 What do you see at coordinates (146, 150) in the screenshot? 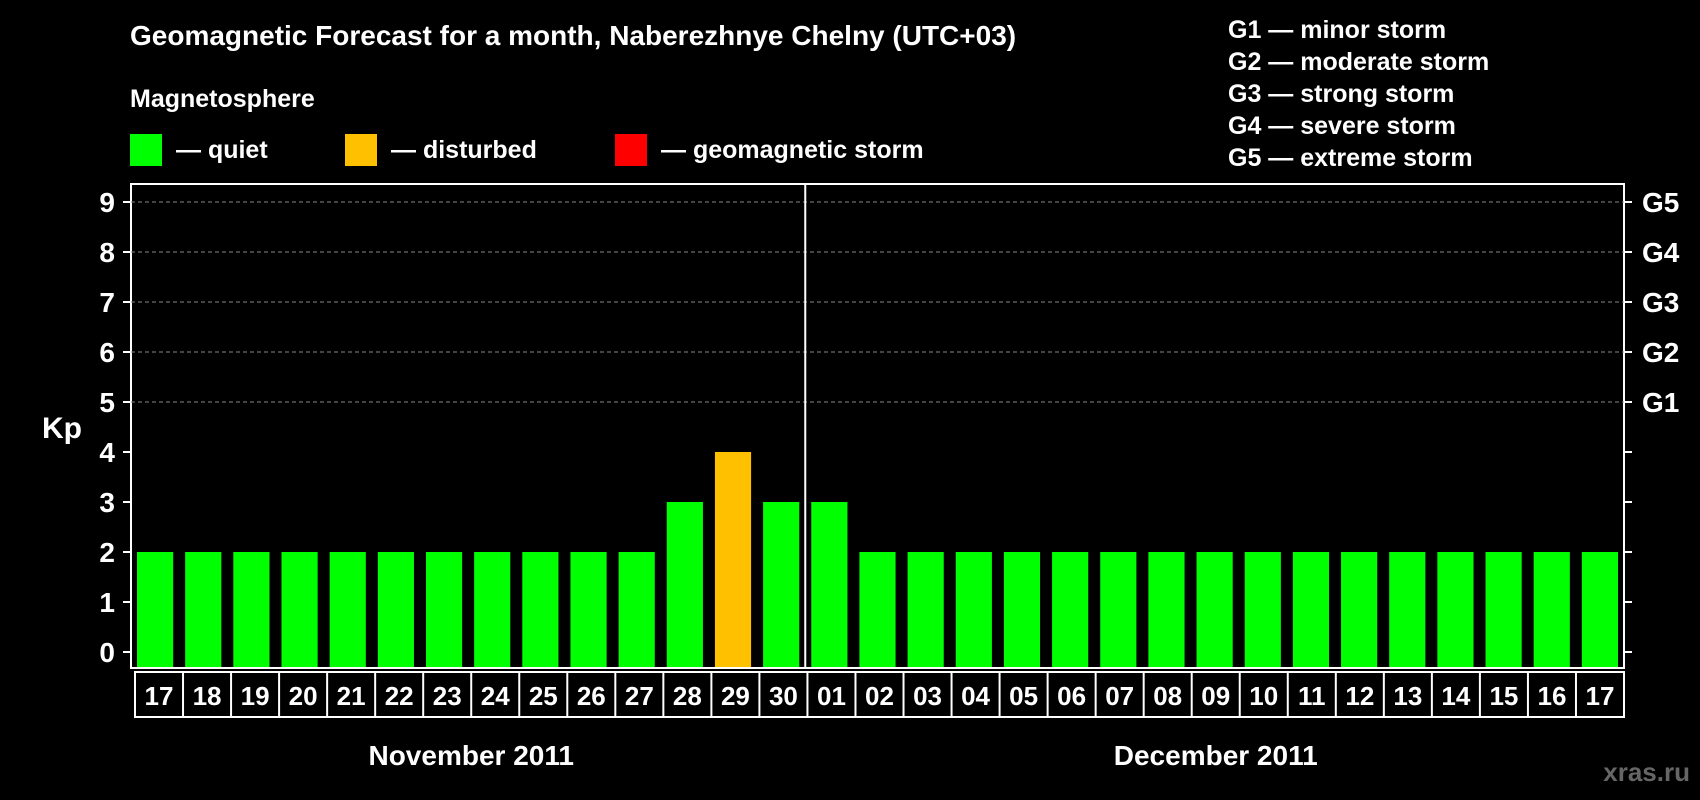
I see `legend-swatch-quiet` at bounding box center [146, 150].